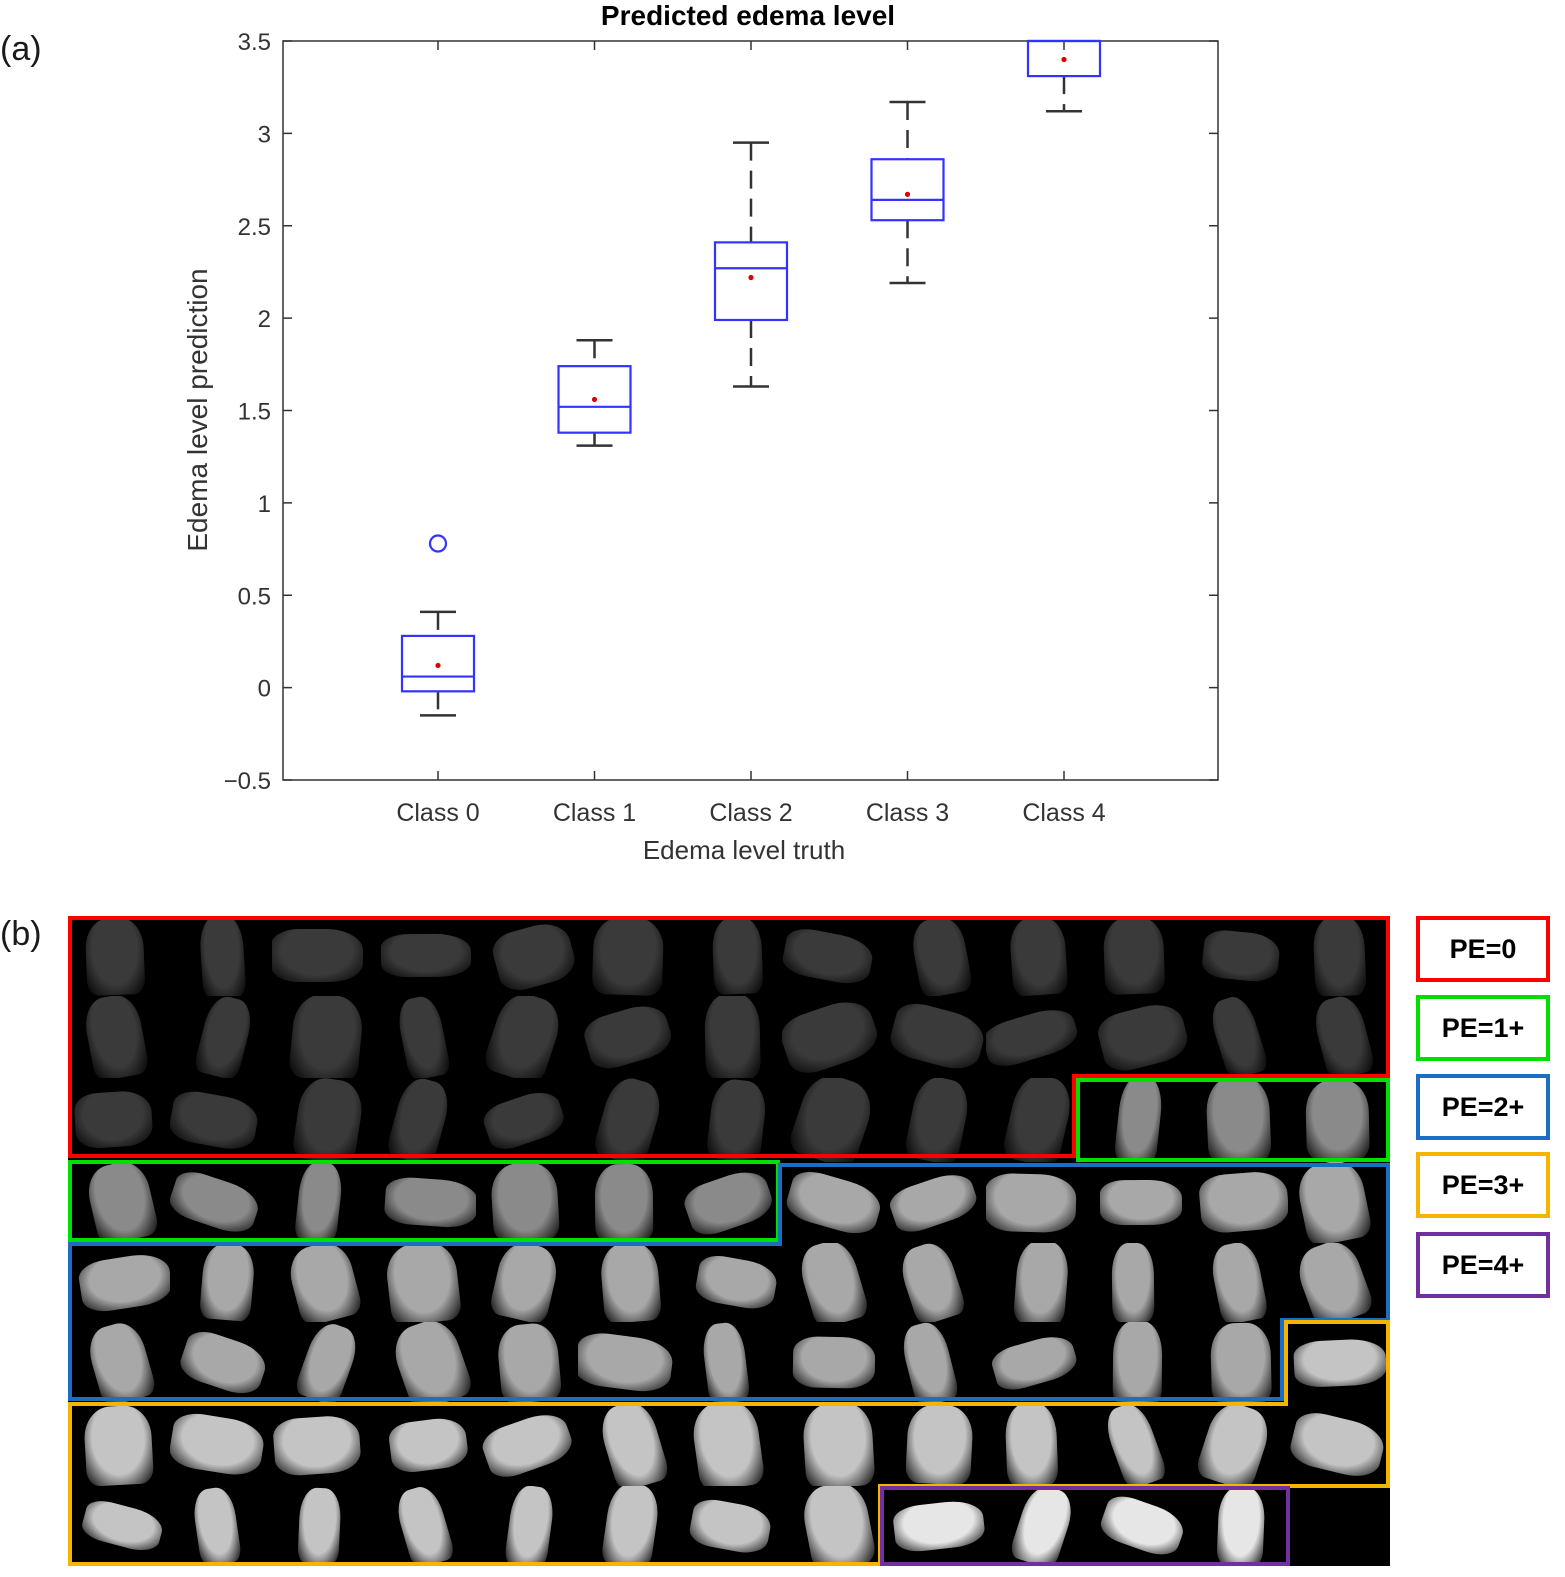 The image size is (1565, 1577). Describe the element at coordinates (254, 227) in the screenshot. I see `y-tick-label: 2.5` at that location.